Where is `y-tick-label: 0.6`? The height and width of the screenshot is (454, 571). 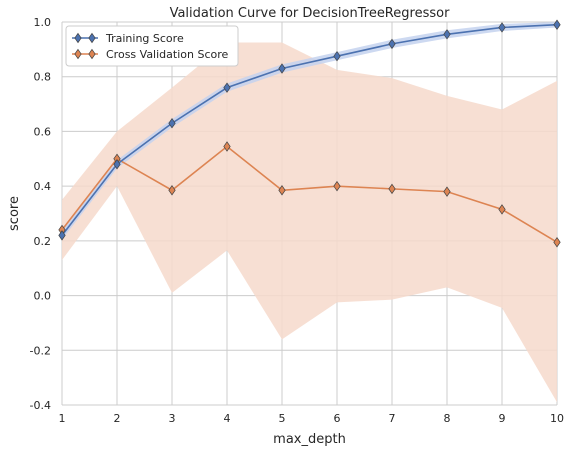
y-tick-label: 0.6 is located at coordinates (43, 131).